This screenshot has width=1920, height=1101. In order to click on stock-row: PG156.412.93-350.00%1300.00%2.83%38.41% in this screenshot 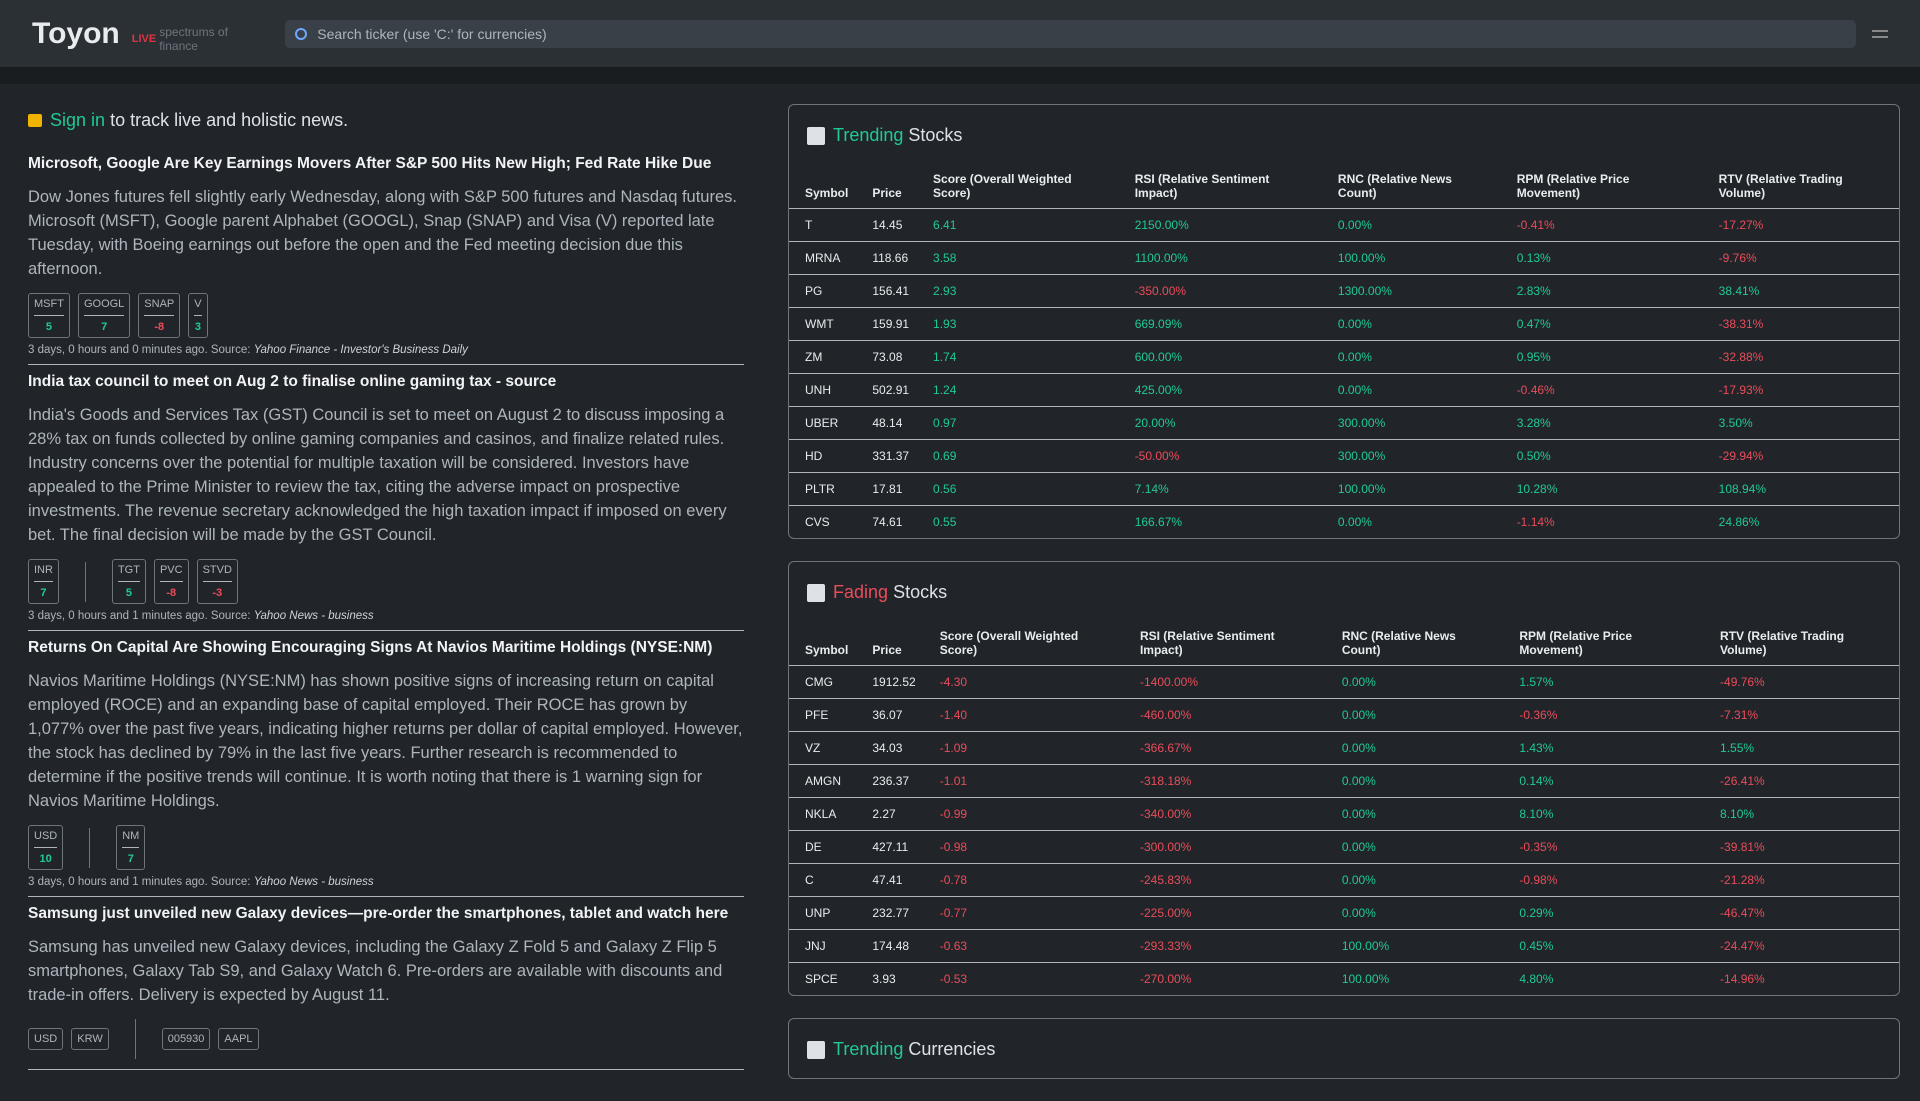, I will do `click(1344, 290)`.